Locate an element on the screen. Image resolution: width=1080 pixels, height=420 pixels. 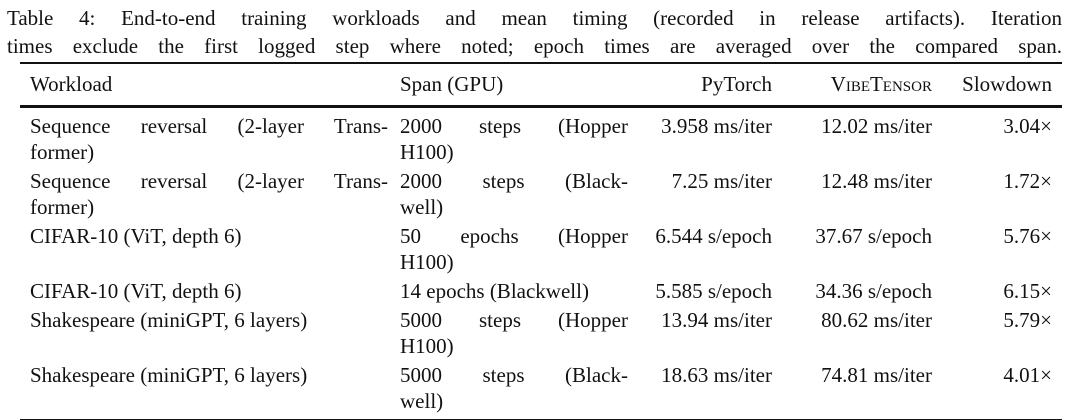
column-header-span-gpu: Span (GPU) is located at coordinates (452, 84).